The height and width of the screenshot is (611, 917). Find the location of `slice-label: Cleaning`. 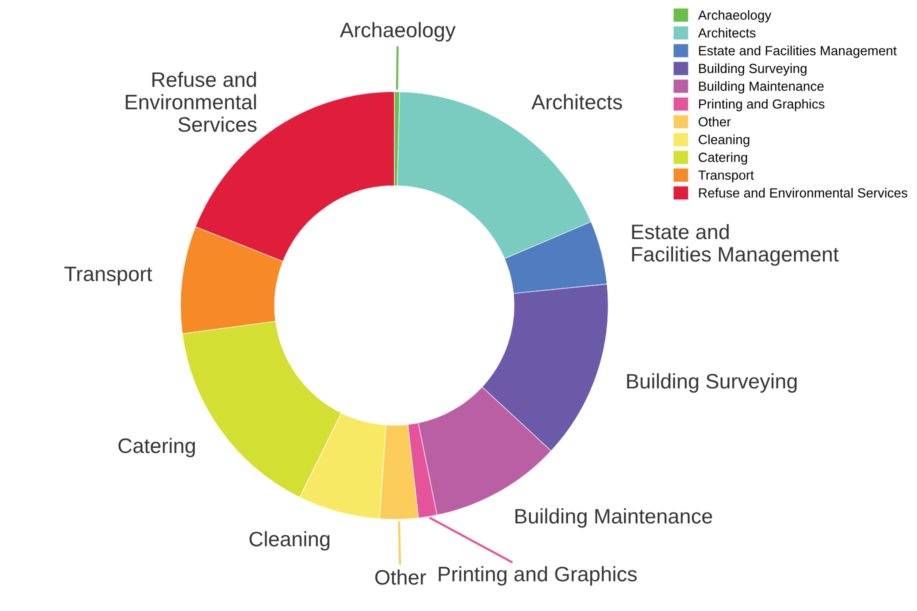

slice-label: Cleaning is located at coordinates (290, 541).